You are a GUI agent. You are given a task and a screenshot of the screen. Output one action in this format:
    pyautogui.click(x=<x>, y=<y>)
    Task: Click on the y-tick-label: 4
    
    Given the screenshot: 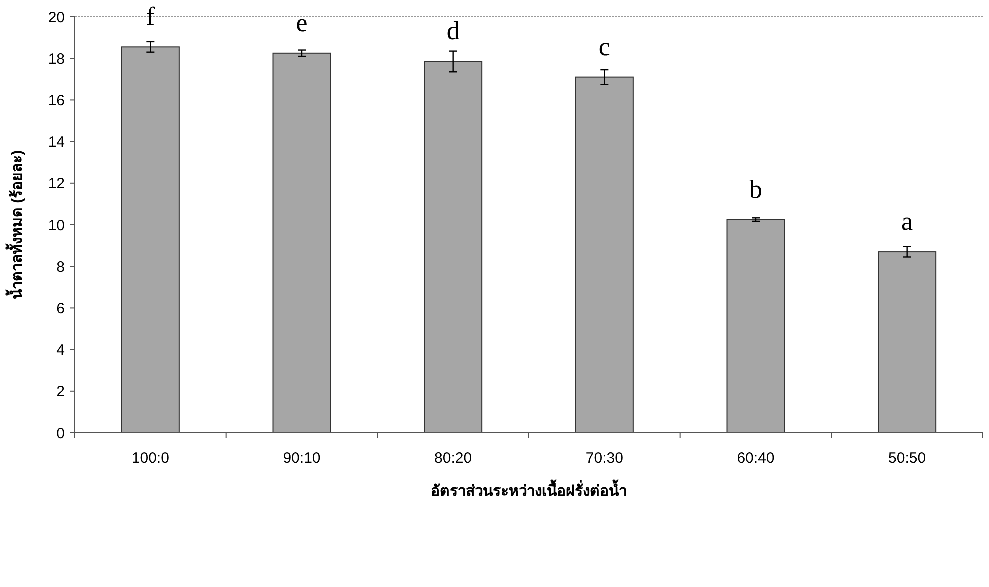 What is the action you would take?
    pyautogui.click(x=60, y=351)
    